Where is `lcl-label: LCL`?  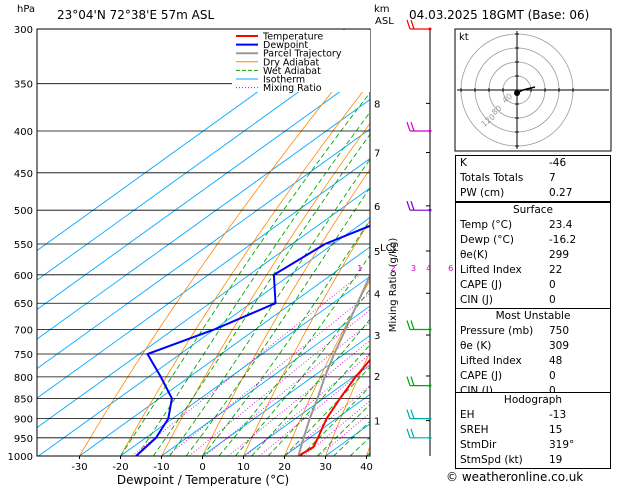 lcl-label: LCL is located at coordinates (389, 248).